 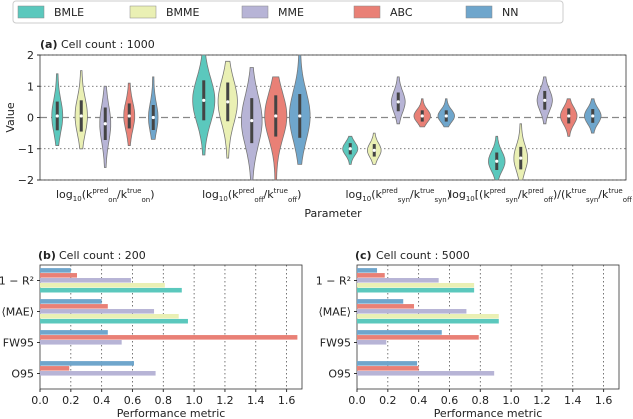 What do you see at coordinates (31, 12) in the screenshot?
I see `legend-swatch-bmle` at bounding box center [31, 12].